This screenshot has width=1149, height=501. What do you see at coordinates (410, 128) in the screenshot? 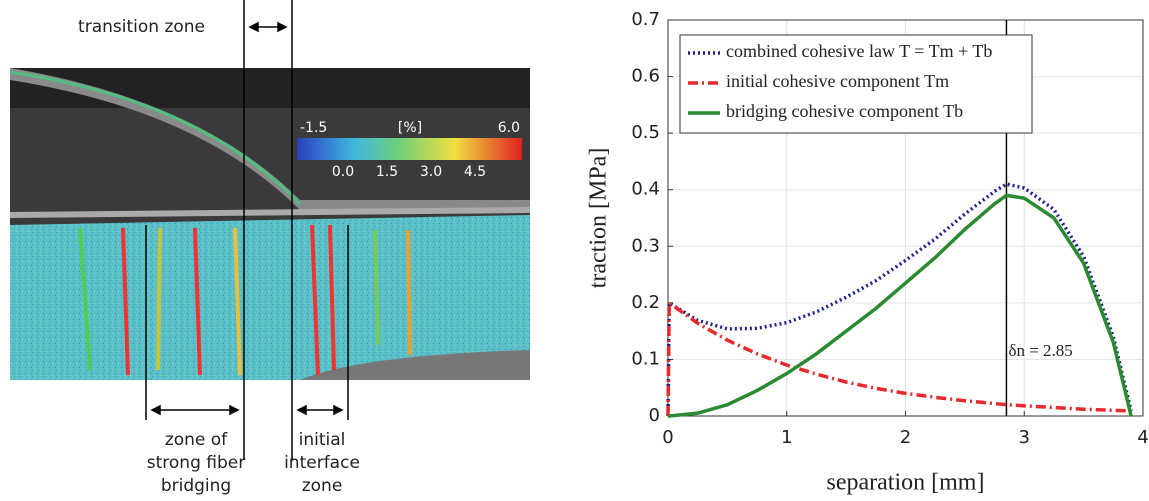
I see `colorbar-unit: [%]` at bounding box center [410, 128].